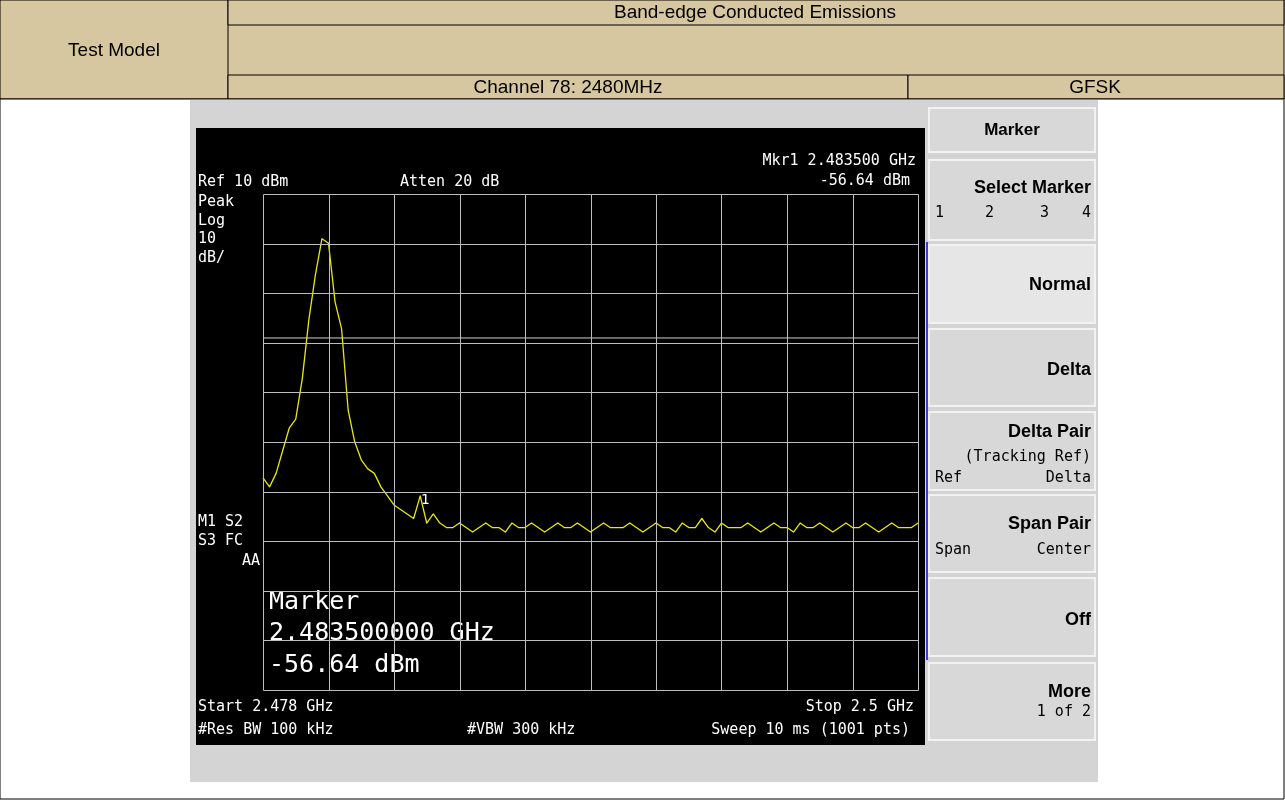 This screenshot has height=800, width=1285. What do you see at coordinates (243, 181) in the screenshot?
I see `text: Ref 10 dBm` at bounding box center [243, 181].